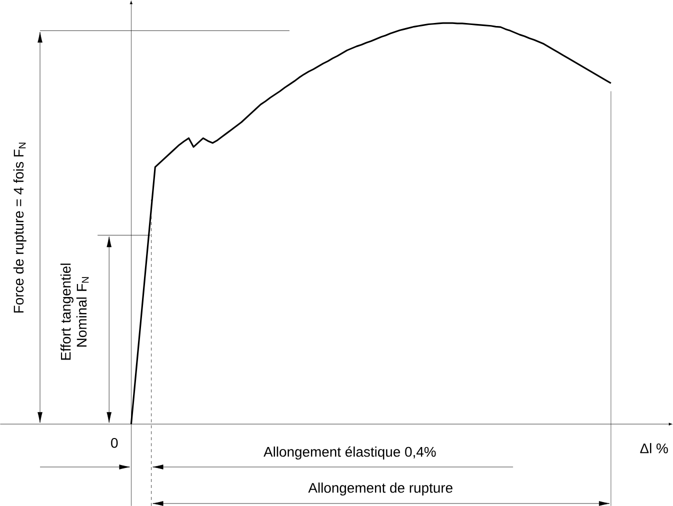 The image size is (673, 506). I want to click on x-axis-title: Δl %, so click(654, 448).